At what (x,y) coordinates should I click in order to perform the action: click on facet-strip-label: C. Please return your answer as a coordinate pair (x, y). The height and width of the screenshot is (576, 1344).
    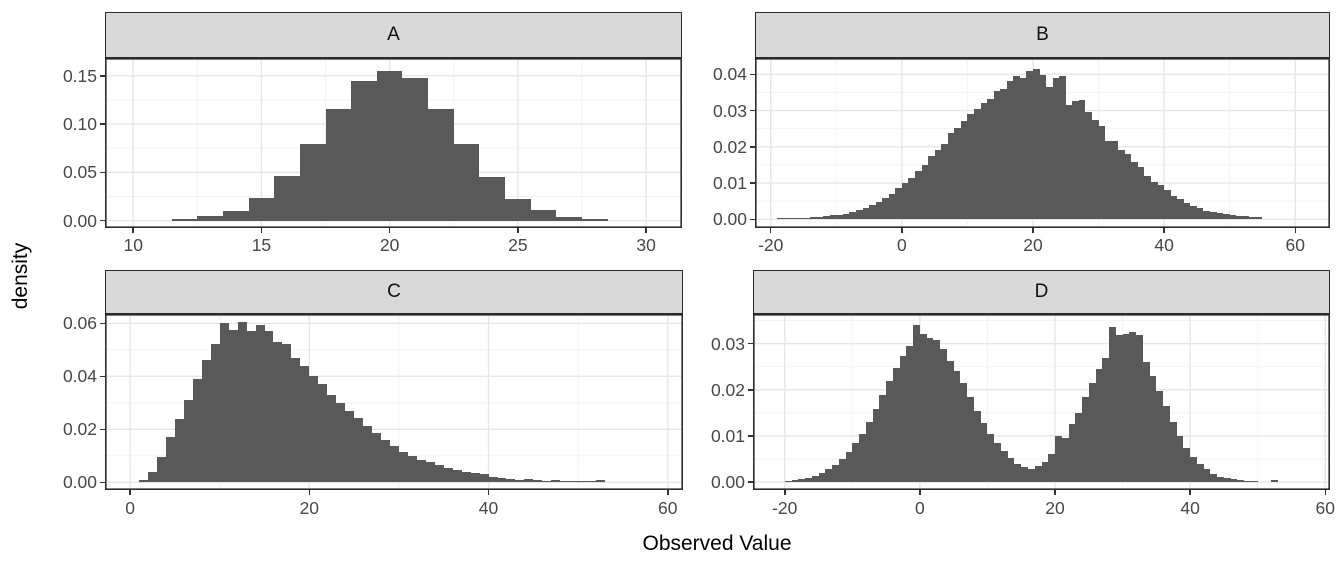
    Looking at the image, I should click on (394, 291).